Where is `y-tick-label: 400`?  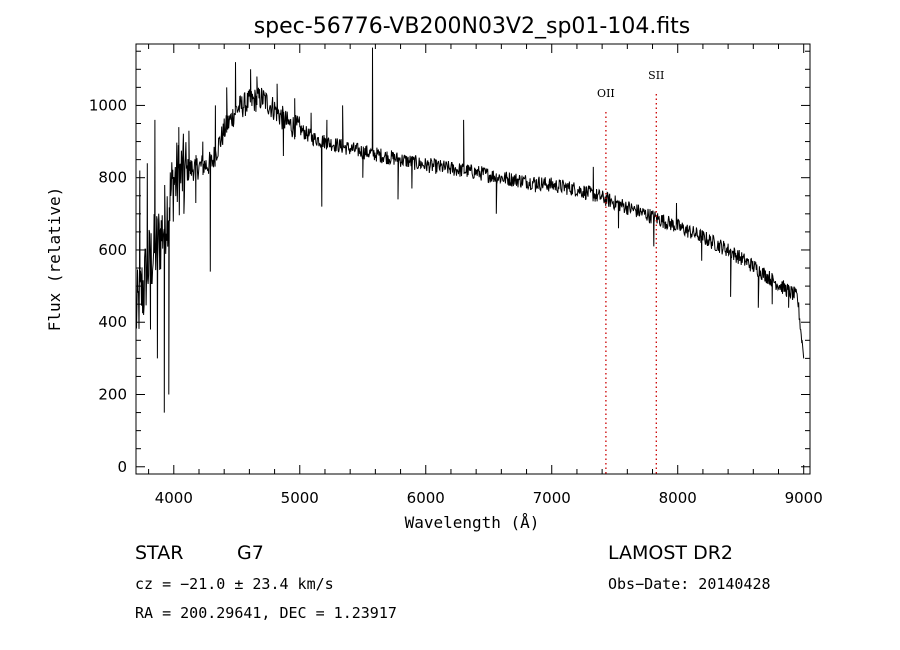
y-tick-label: 400 is located at coordinates (112, 322).